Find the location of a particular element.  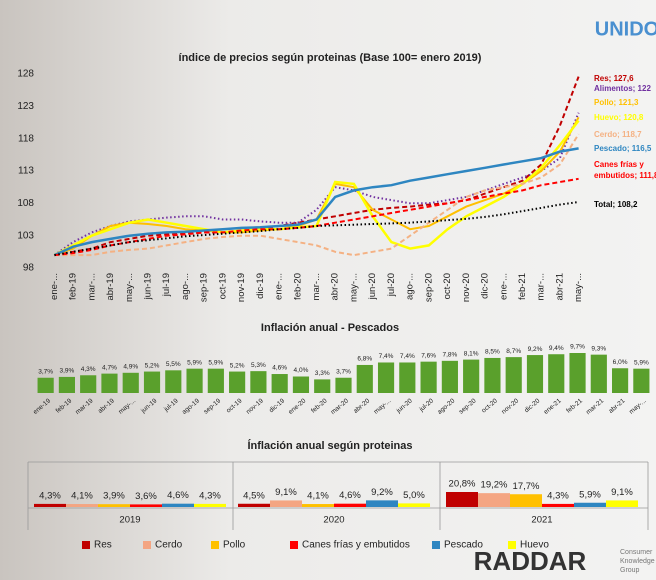

value-label: 3,3% is located at coordinates (322, 373).